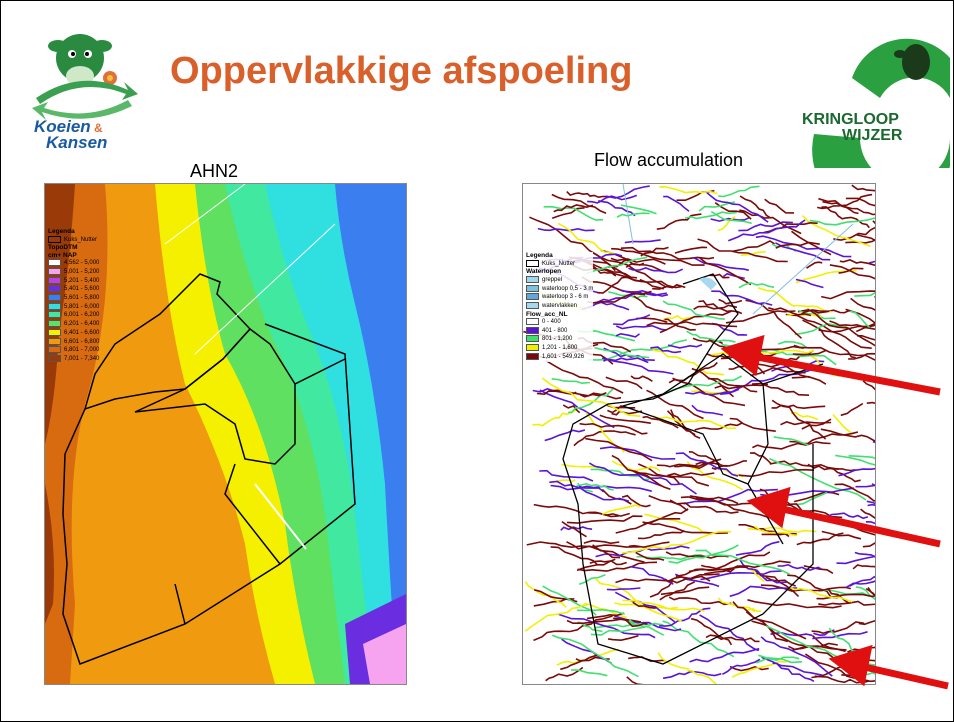 Image resolution: width=954 pixels, height=722 pixels. What do you see at coordinates (214, 171) in the screenshot?
I see `ahn2-caption: AHN2` at bounding box center [214, 171].